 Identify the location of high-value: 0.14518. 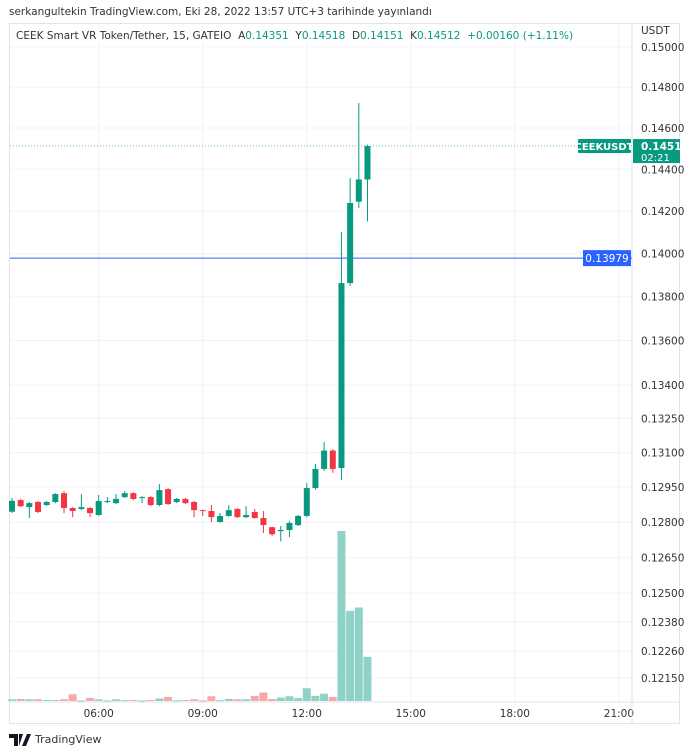
(323, 36).